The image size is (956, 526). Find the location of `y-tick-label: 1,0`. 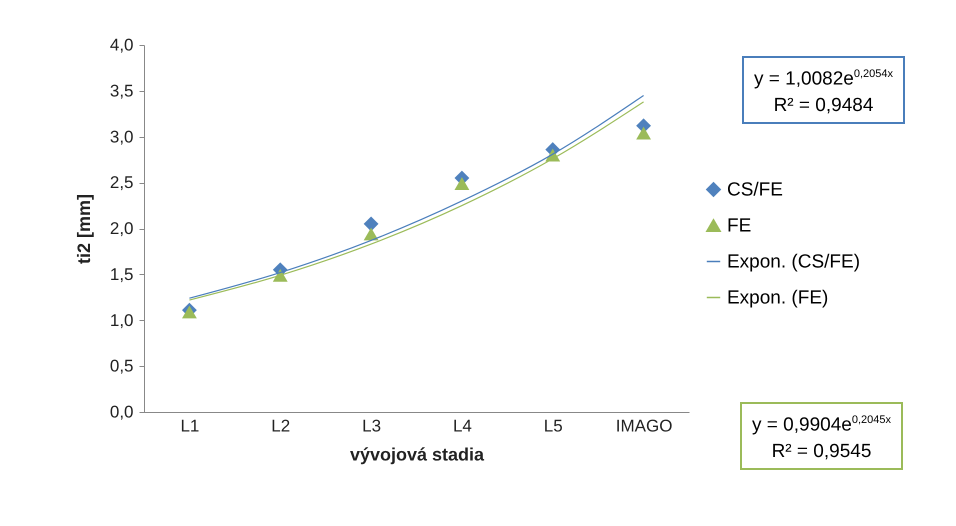

y-tick-label: 1,0 is located at coordinates (122, 320).